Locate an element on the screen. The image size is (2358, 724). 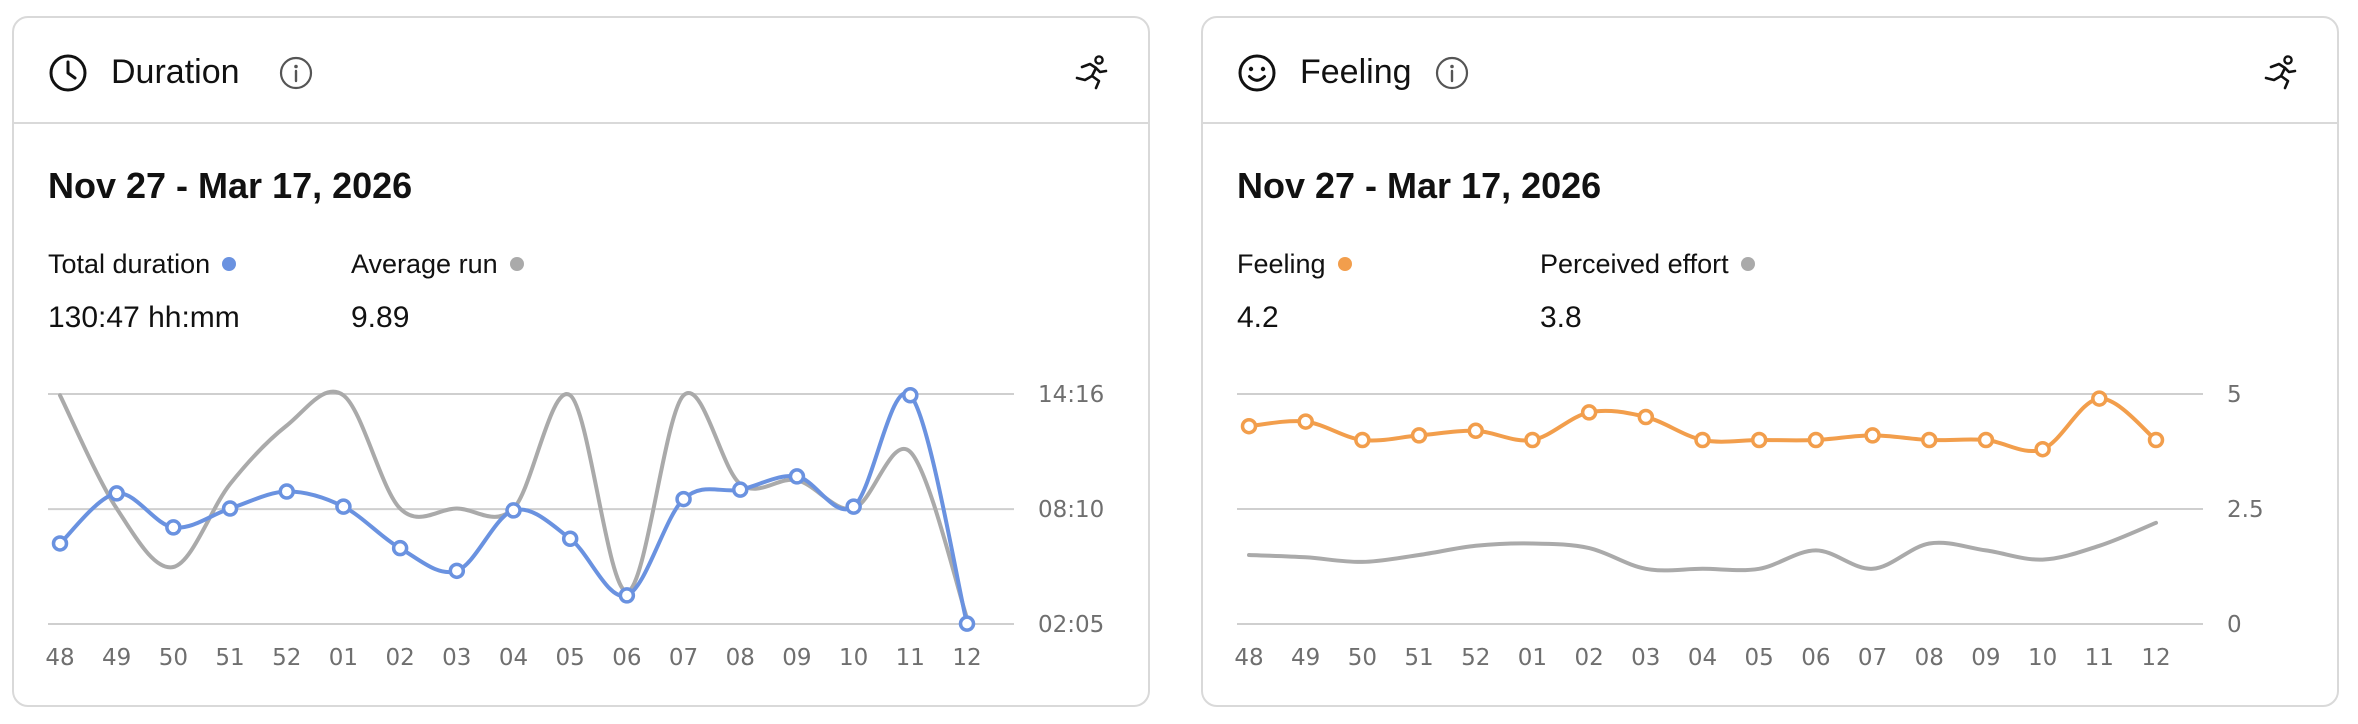
feeling-card-title: Feeling is located at coordinates (1356, 72).